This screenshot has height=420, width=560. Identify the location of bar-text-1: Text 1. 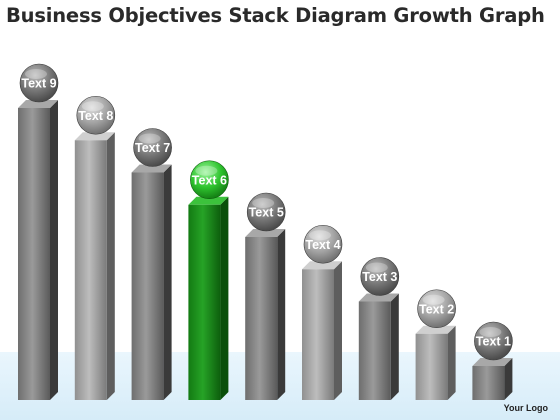
(492, 360).